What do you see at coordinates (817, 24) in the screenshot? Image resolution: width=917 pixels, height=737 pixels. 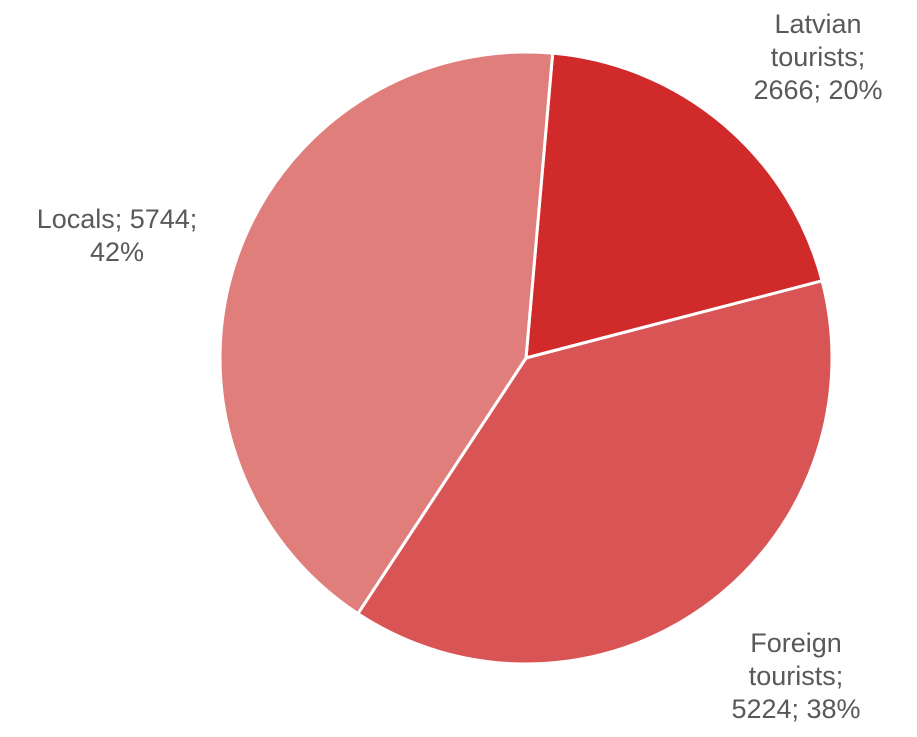 I see `data-label-line: Latvian` at bounding box center [817, 24].